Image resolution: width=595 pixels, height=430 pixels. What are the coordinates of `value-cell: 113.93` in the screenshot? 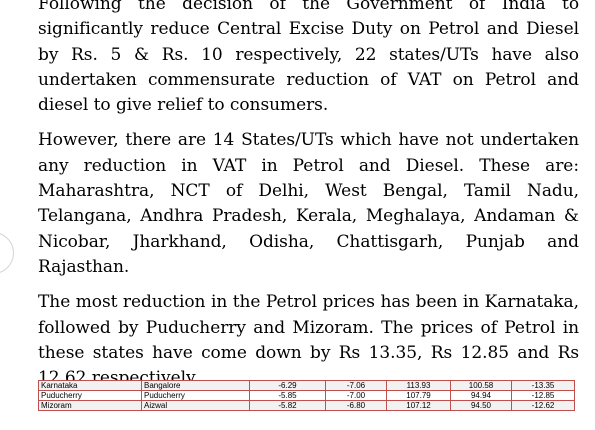 It's located at (418, 385).